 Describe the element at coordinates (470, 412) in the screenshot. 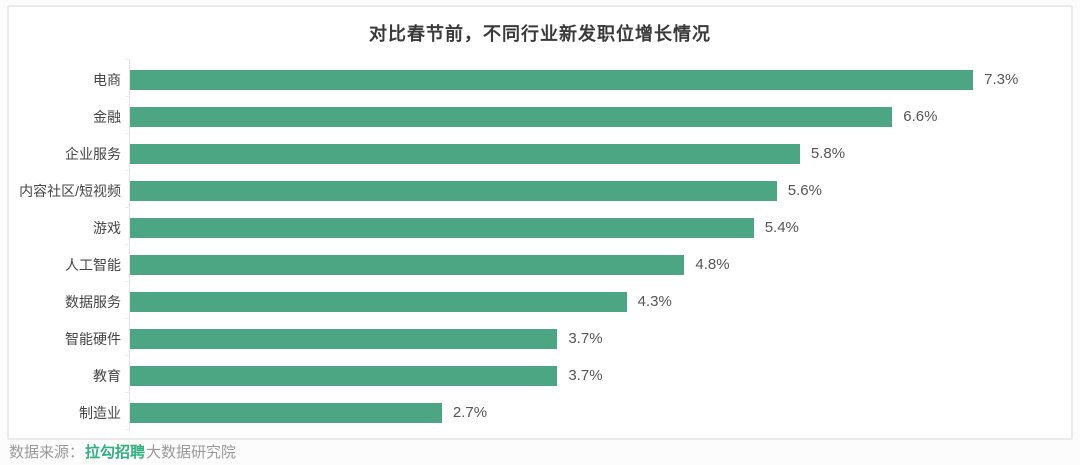

I see `value-label: 2.7%` at that location.